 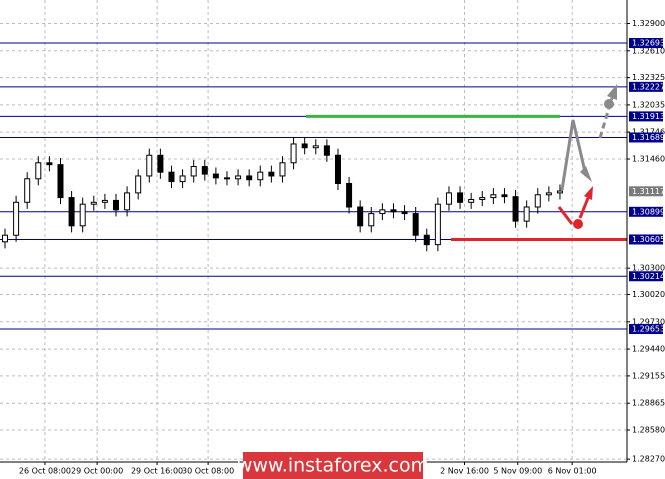 I want to click on x-tick-label: 6 Nov 01:00, so click(x=572, y=471).